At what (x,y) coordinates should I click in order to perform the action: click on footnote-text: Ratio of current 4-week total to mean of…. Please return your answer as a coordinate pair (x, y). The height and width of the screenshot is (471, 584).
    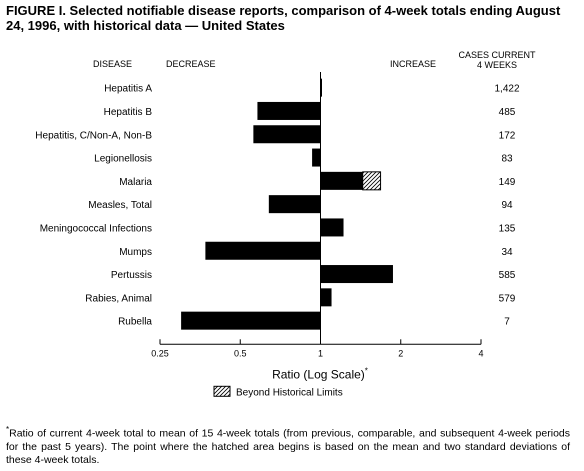
    Looking at the image, I should click on (288, 446).